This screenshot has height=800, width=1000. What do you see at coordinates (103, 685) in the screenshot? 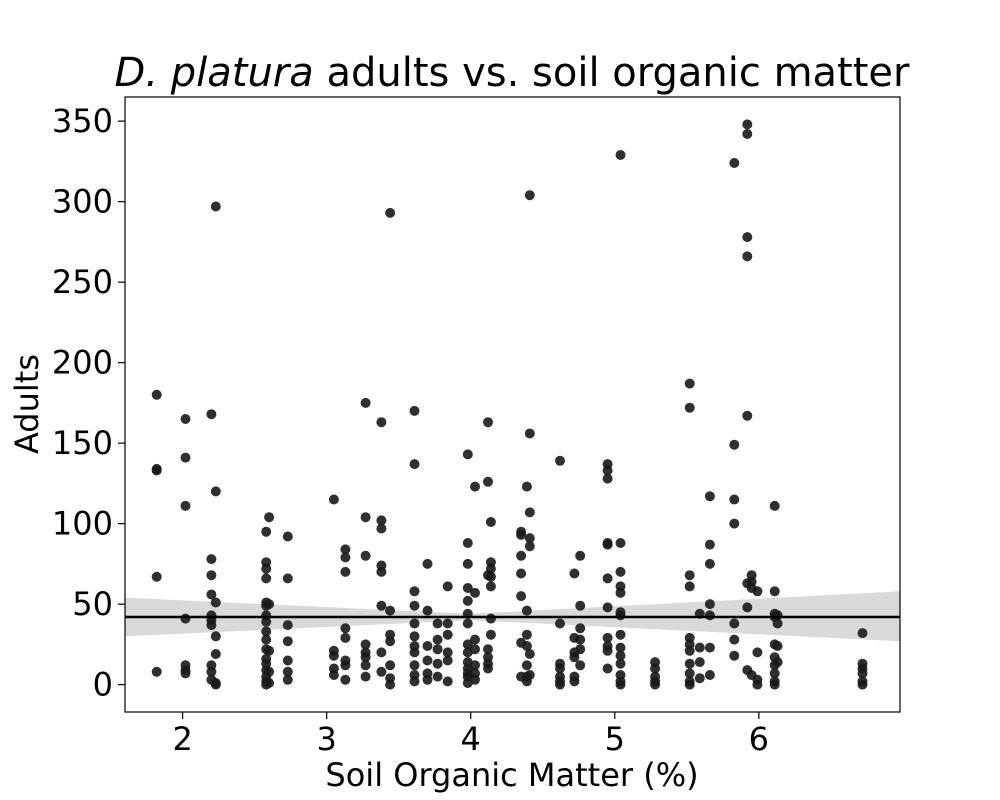
I see `y-tick-label: 0` at bounding box center [103, 685].